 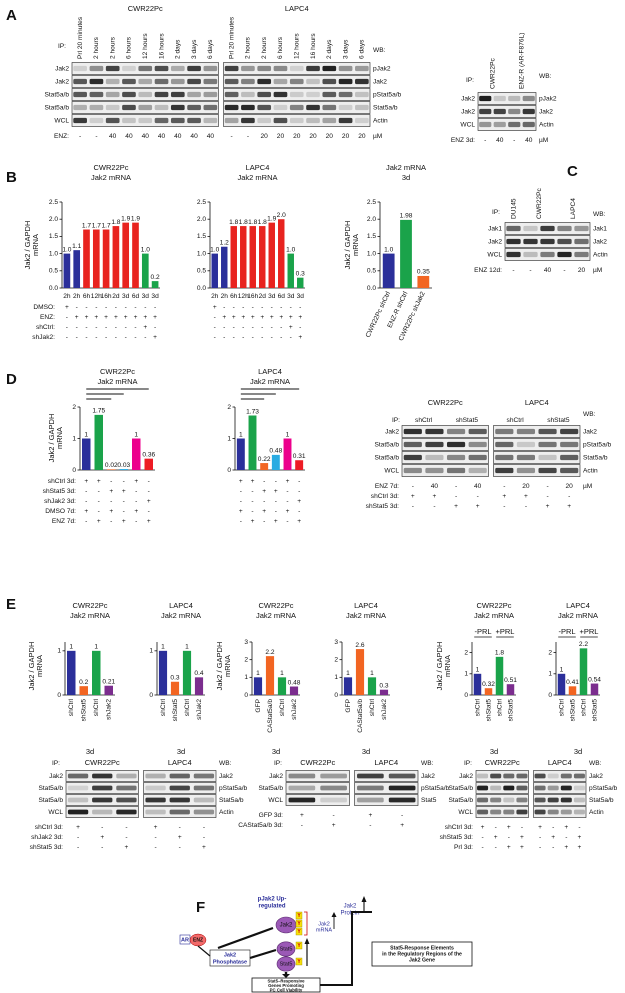 What do you see at coordinates (286, 964) in the screenshot?
I see `protein-node` at bounding box center [286, 964].